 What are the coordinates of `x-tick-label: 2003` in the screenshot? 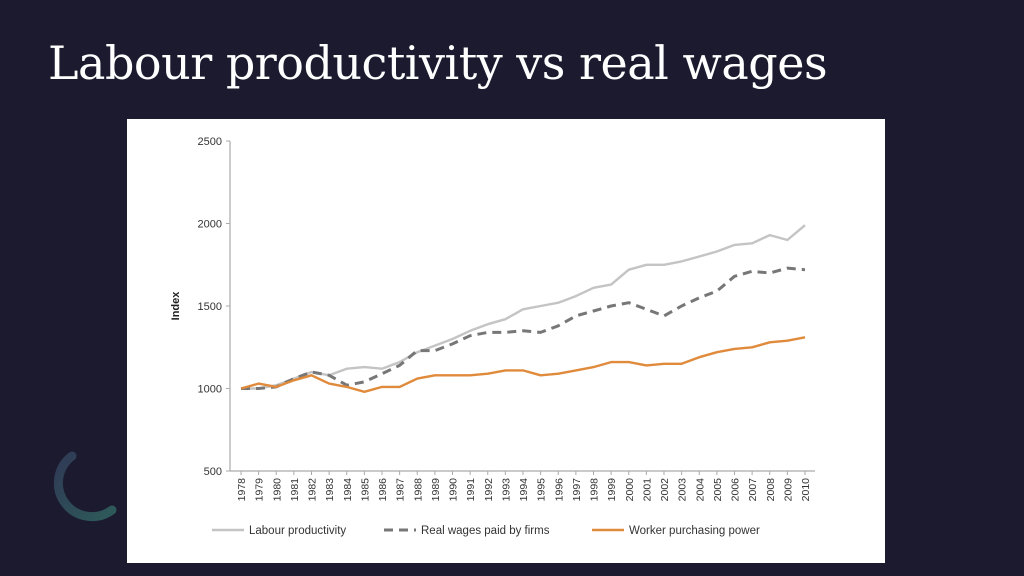 It's located at (683, 490).